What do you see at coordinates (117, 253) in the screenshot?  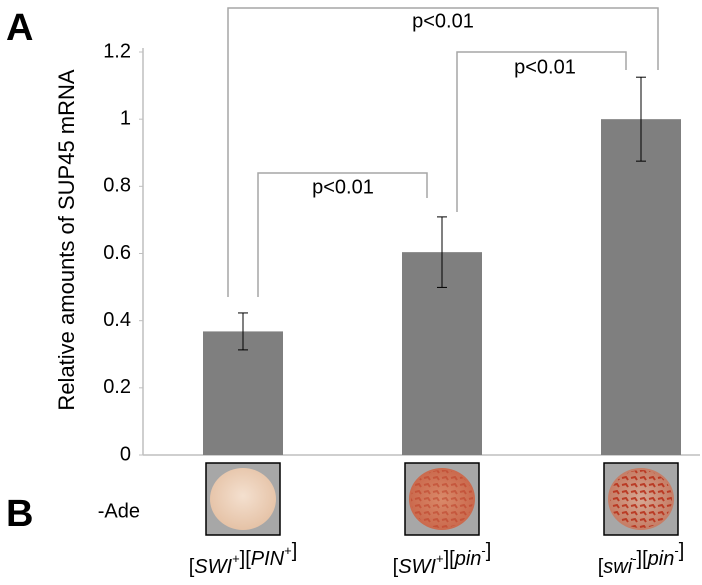 I see `y-tick-label: 0.6` at bounding box center [117, 253].